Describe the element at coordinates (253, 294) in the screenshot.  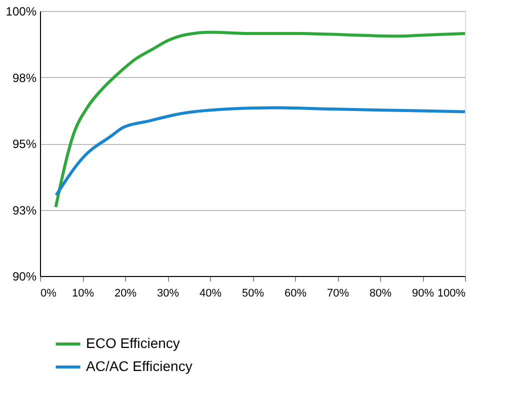
I see `x-tick-label: 50%` at that location.